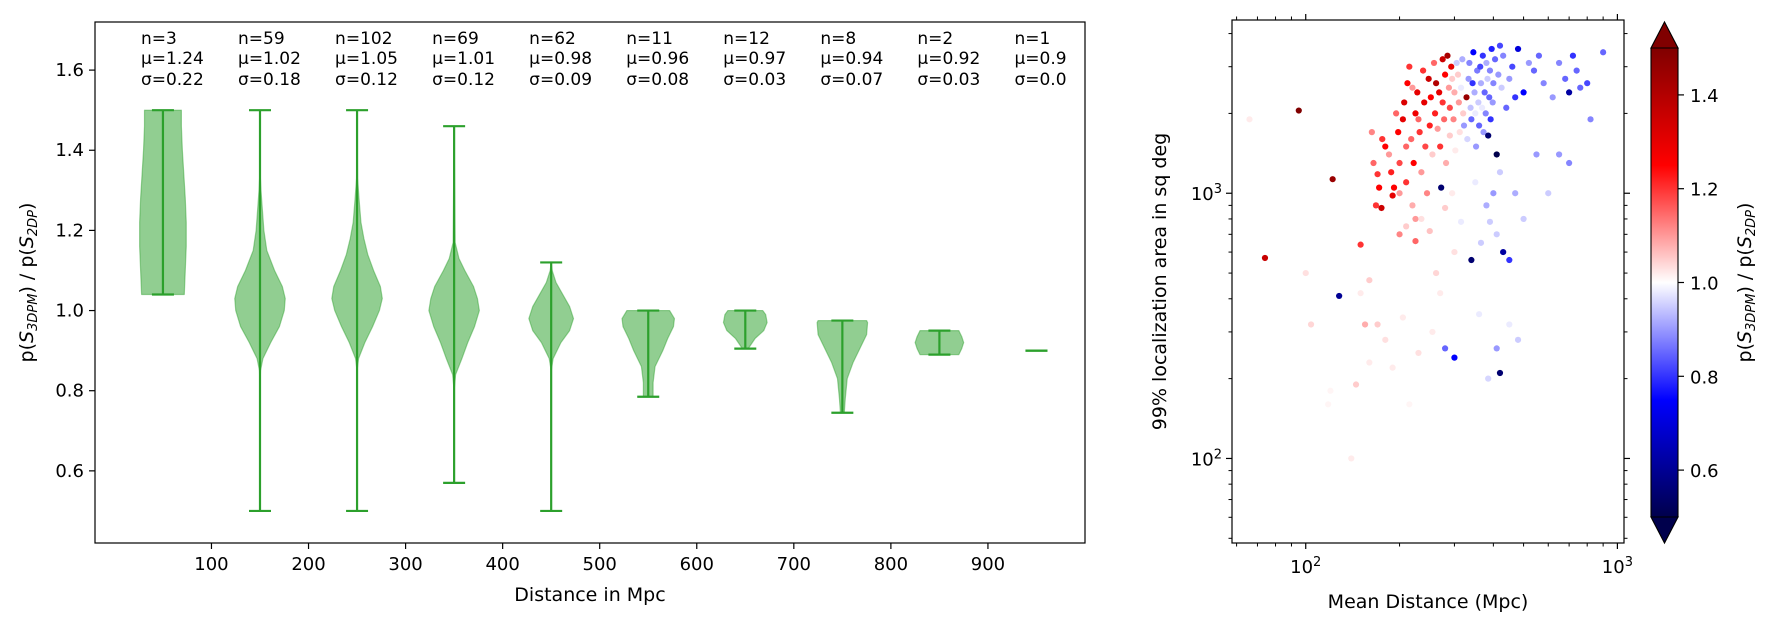 This screenshot has height=625, width=1769. What do you see at coordinates (69, 150) in the screenshot?
I see `y-tick-label: 1.4` at bounding box center [69, 150].